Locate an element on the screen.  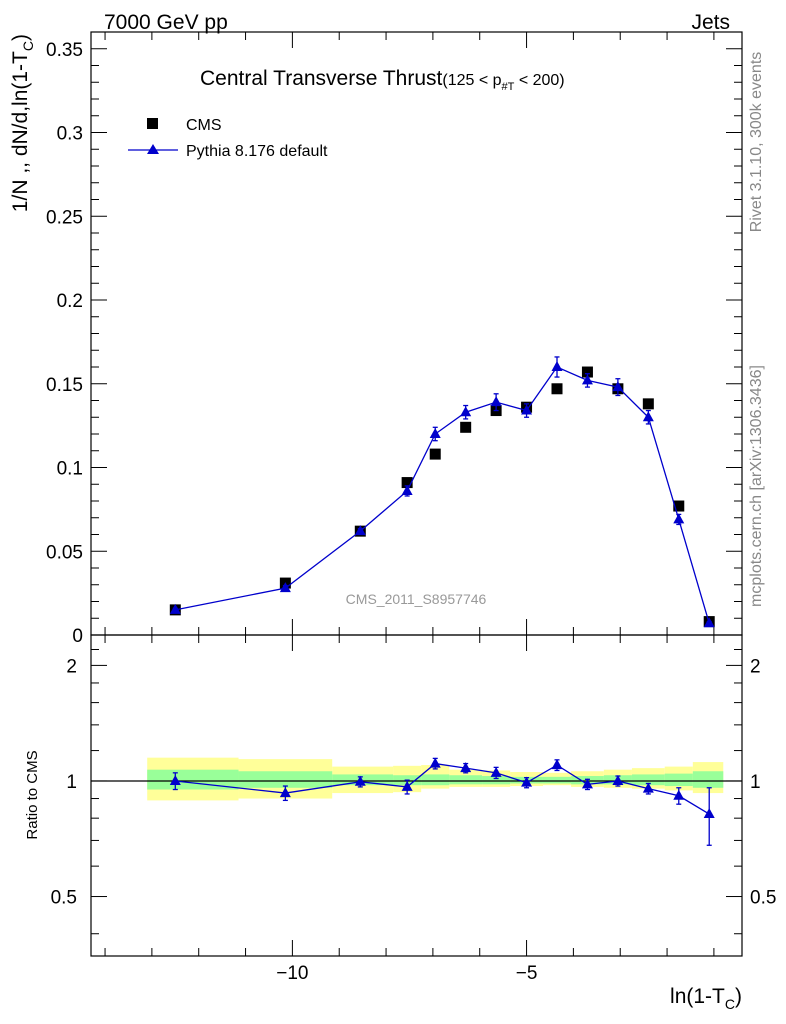
main-y-tick-label: 0.1 is located at coordinates (70, 469).